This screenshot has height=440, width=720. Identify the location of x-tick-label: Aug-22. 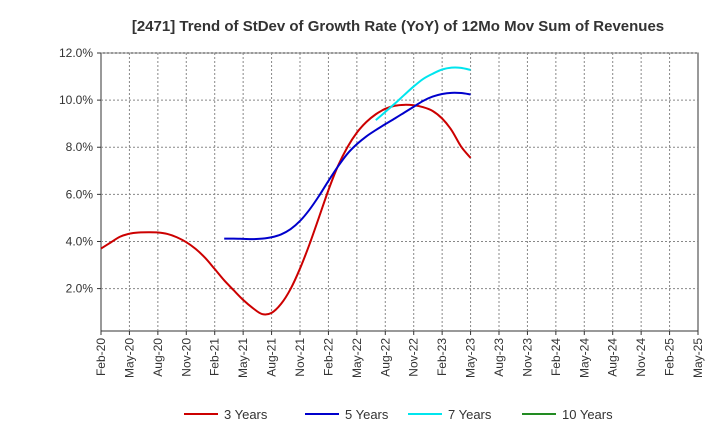
(385, 357).